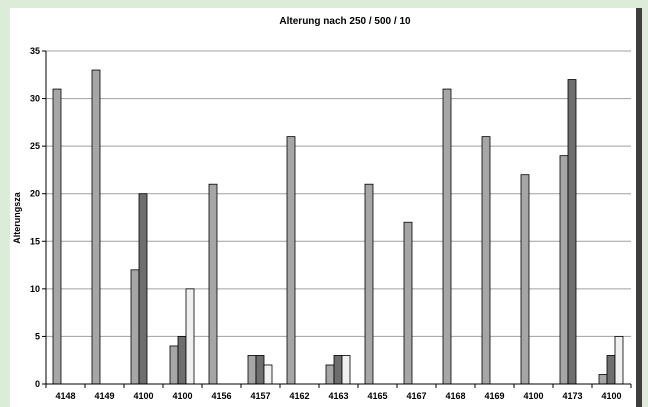  I want to click on y-tick-label: 15, so click(35, 241).